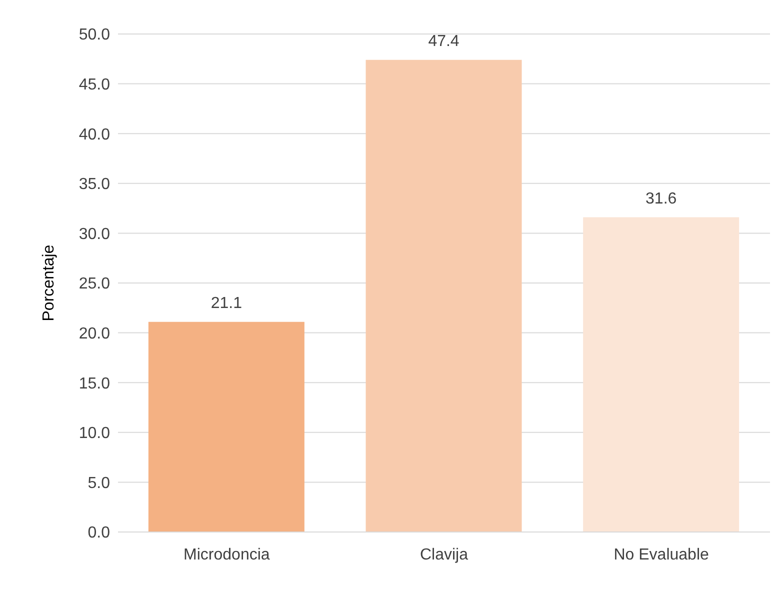 The width and height of the screenshot is (783, 590). Describe the element at coordinates (94, 433) in the screenshot. I see `y-tick-label: 10.0` at that location.